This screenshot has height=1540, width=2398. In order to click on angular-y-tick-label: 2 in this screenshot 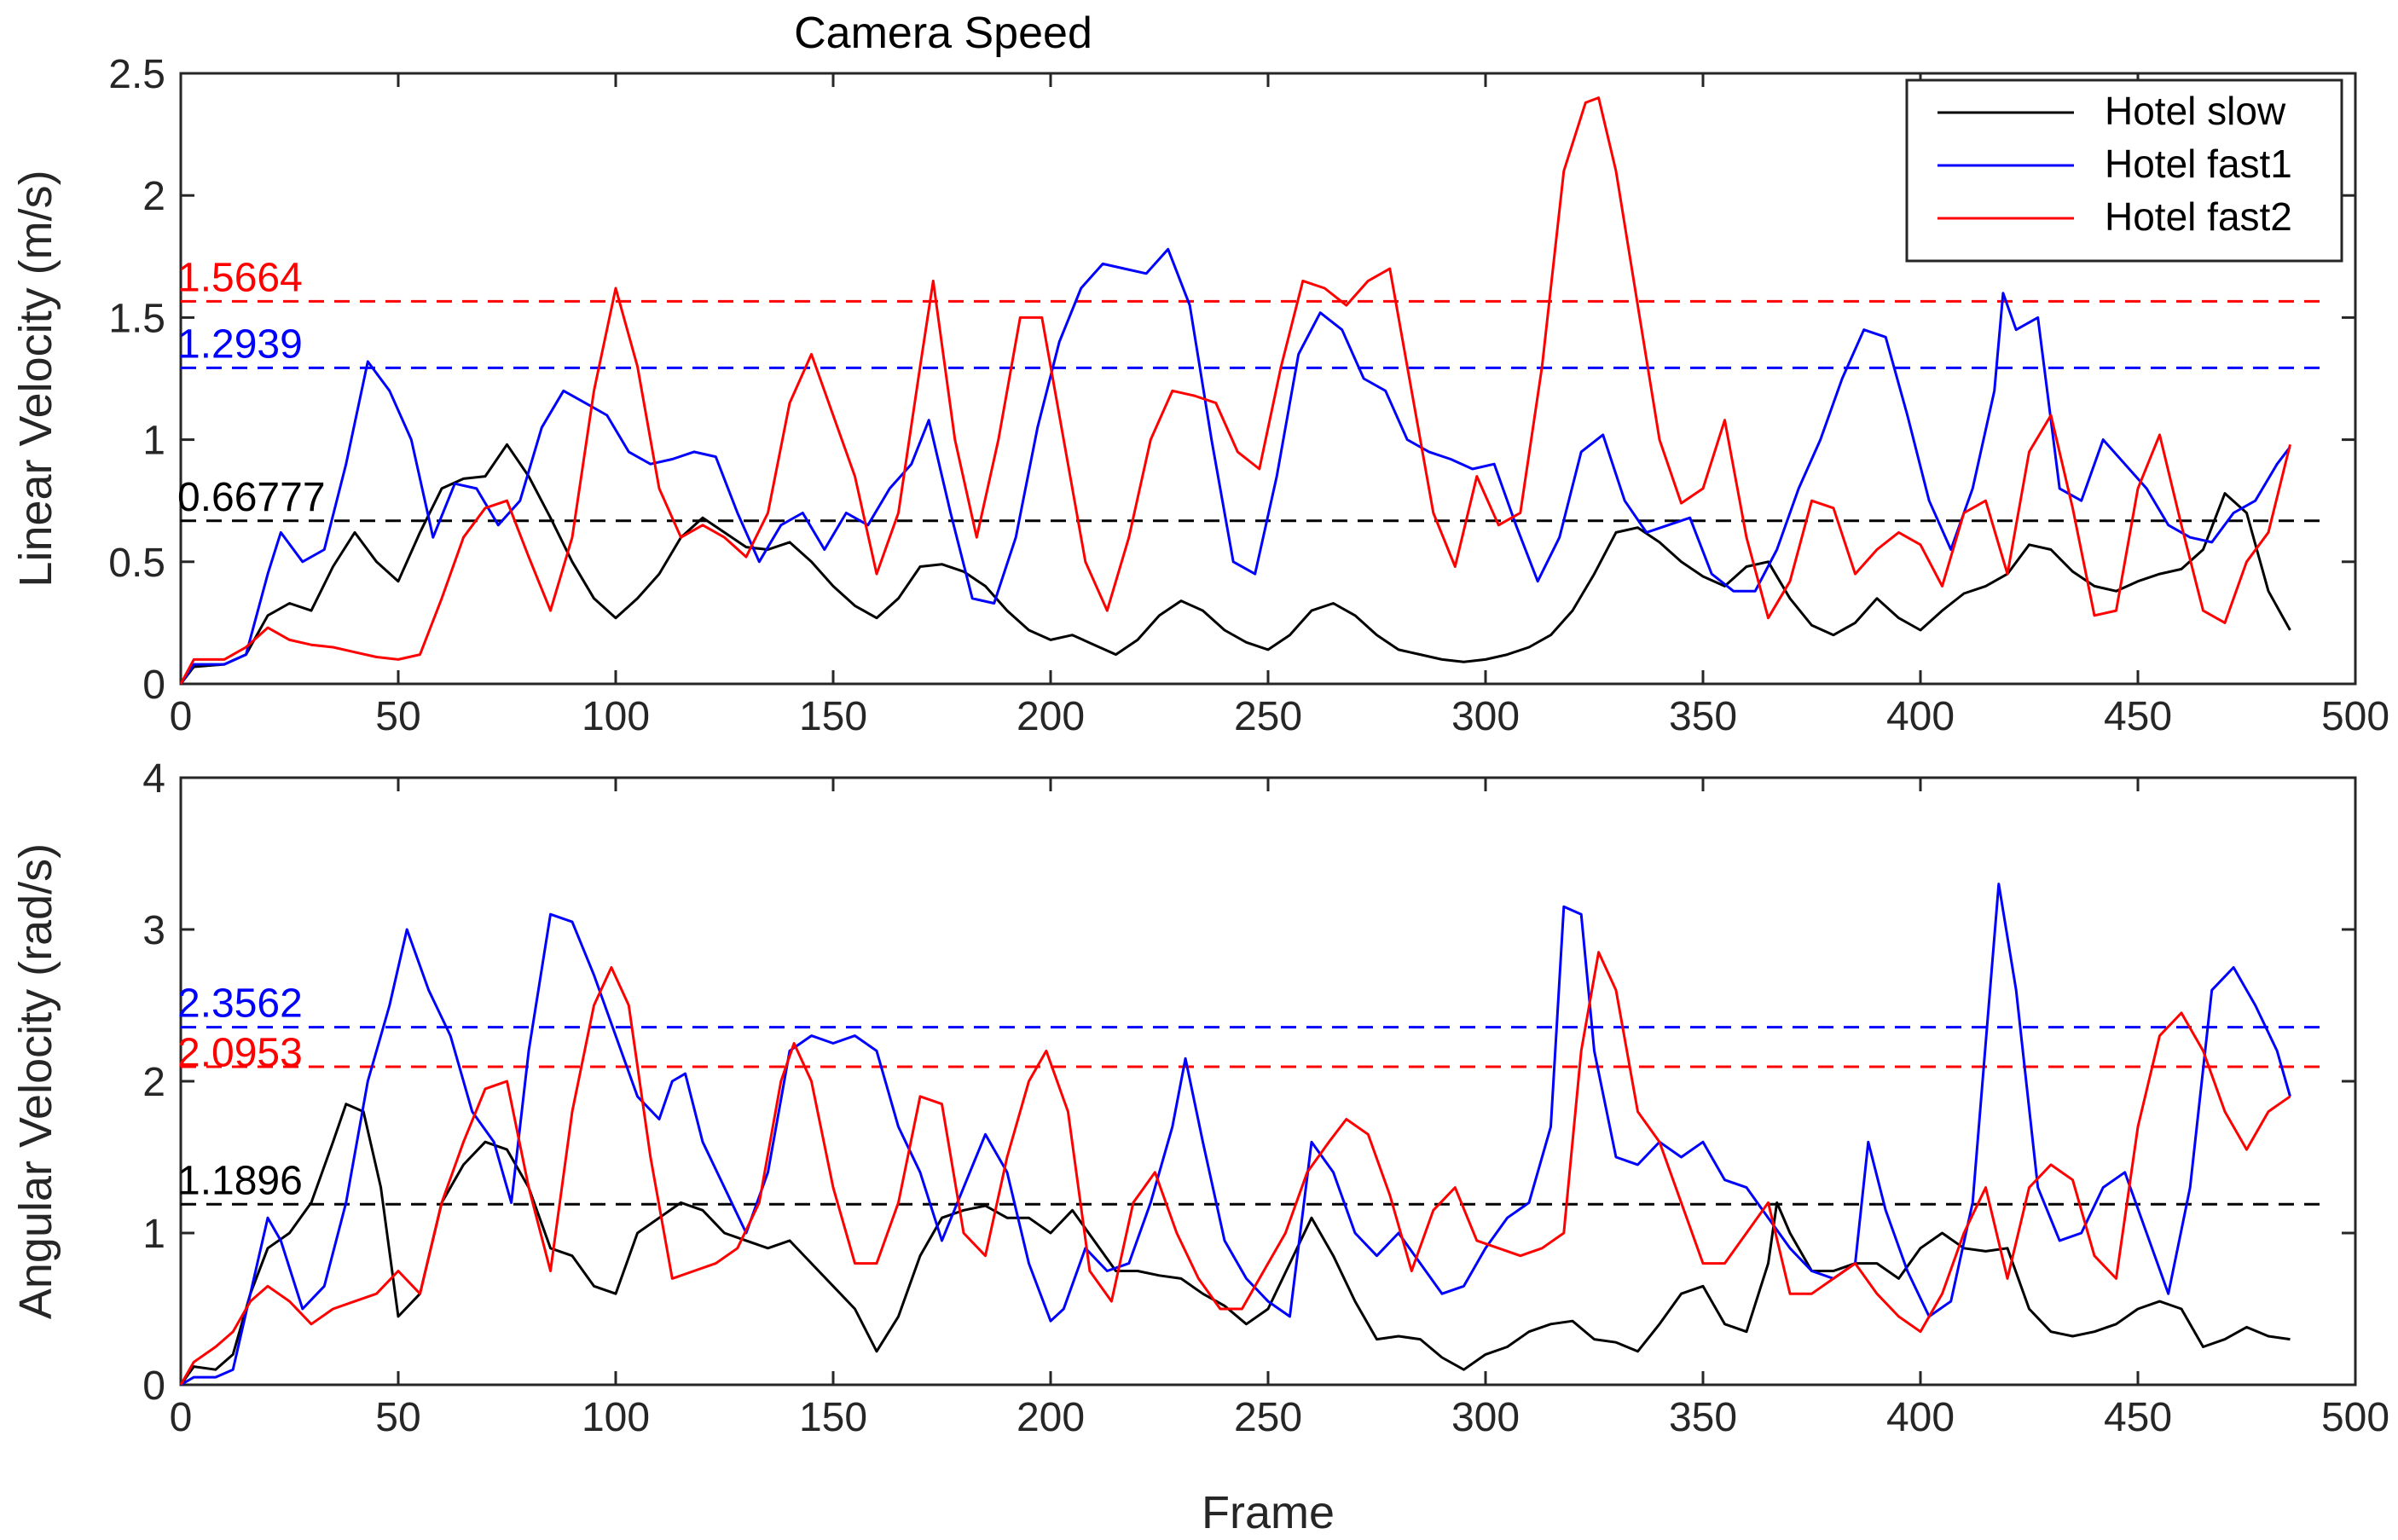, I will do `click(153, 1082)`.